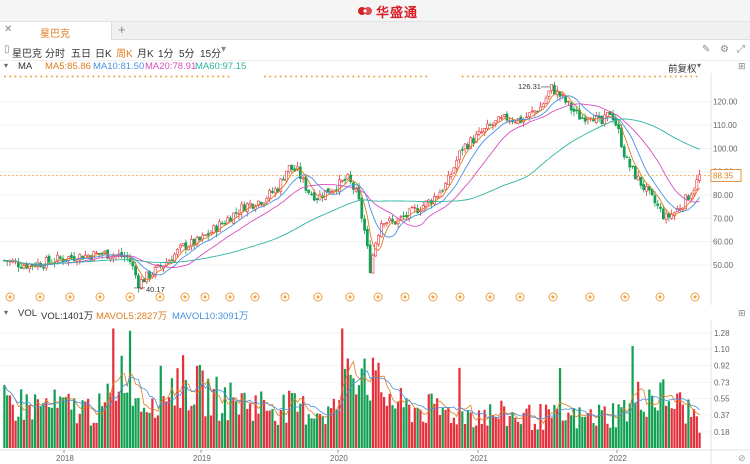 The width and height of the screenshot is (750, 464). What do you see at coordinates (7, 49) in the screenshot?
I see `sidebar-toggle-icon: ▯` at bounding box center [7, 49].